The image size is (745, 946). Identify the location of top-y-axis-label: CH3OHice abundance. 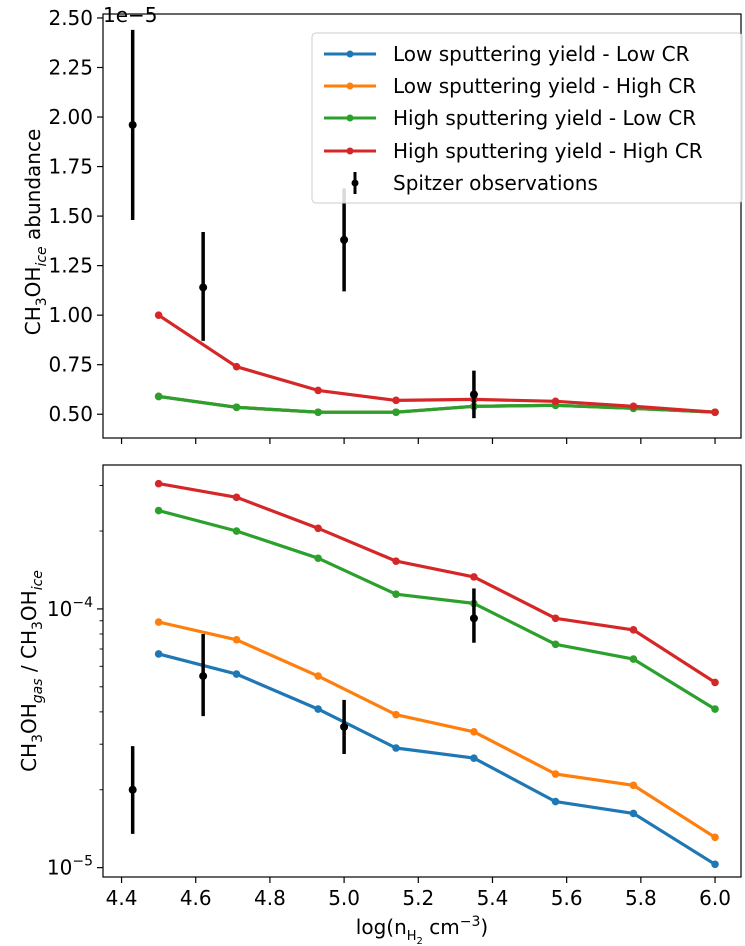
(35, 232).